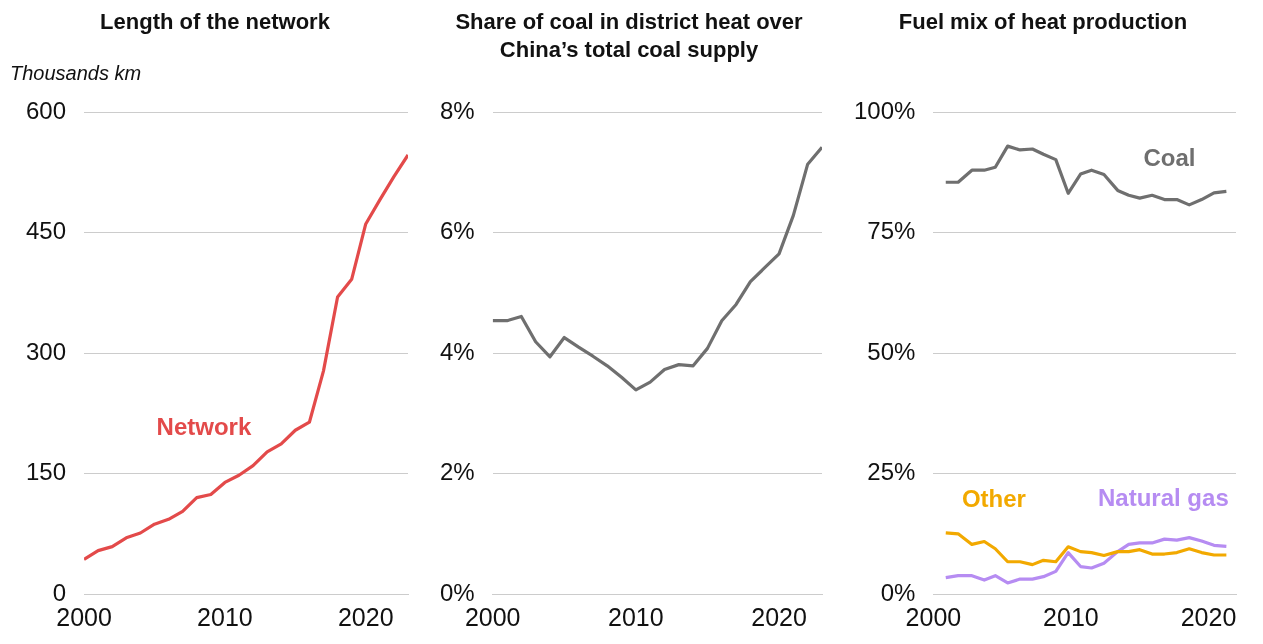 This screenshot has height=644, width=1263. Describe the element at coordinates (884, 111) in the screenshot. I see `y-tick-label: 100%` at that location.